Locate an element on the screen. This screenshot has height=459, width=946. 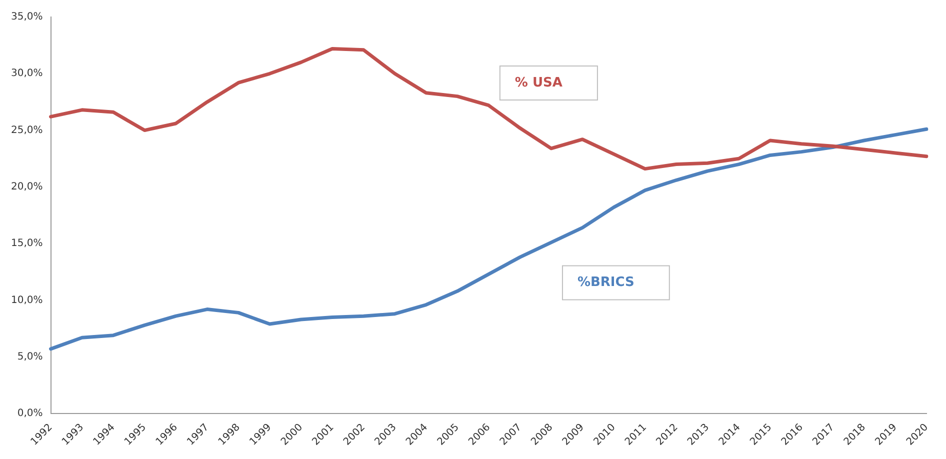
y-tick-label: 5,0% is located at coordinates (30, 356).